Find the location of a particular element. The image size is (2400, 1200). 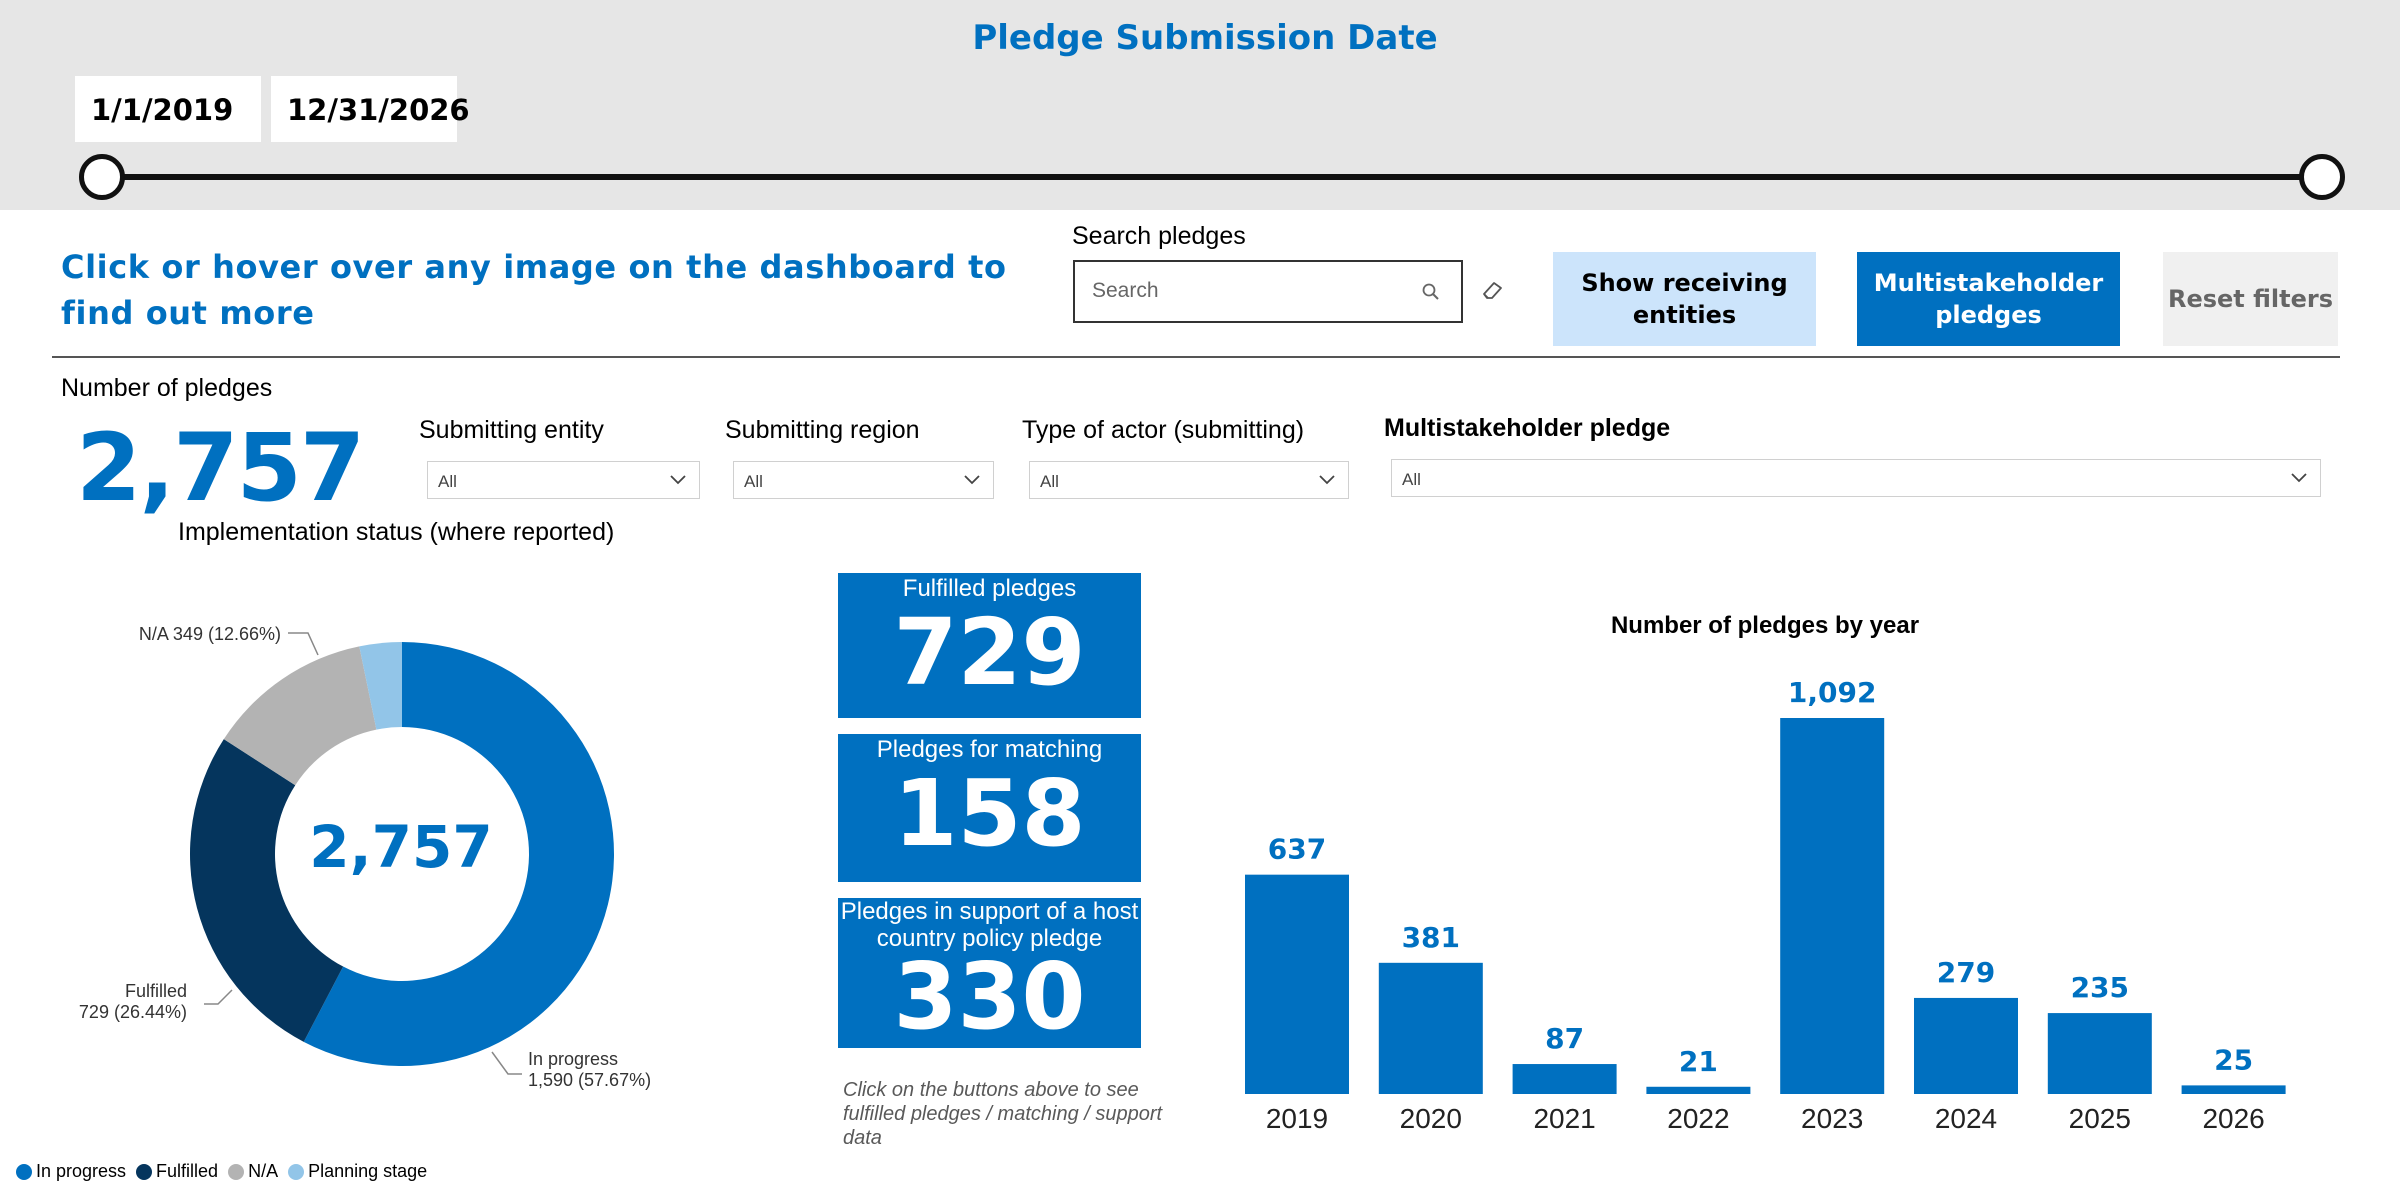

legend-item-planning-stage: Planning stage is located at coordinates (357, 1171).